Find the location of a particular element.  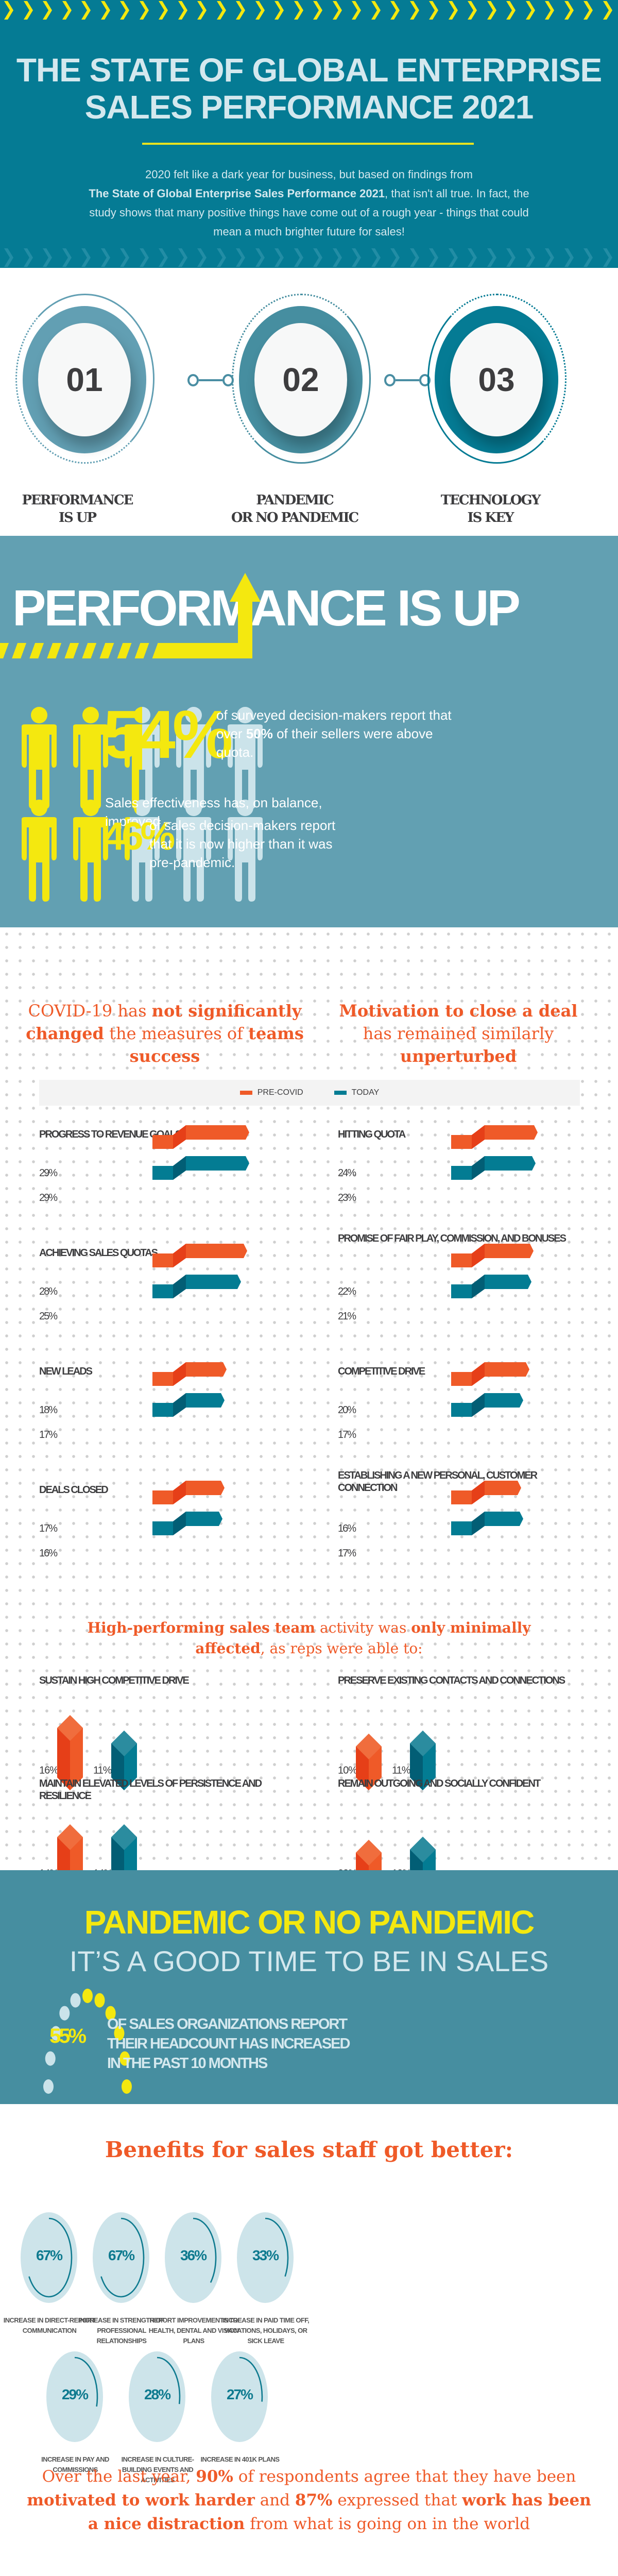

benefit-gauge: 28% is located at coordinates (157, 2396).